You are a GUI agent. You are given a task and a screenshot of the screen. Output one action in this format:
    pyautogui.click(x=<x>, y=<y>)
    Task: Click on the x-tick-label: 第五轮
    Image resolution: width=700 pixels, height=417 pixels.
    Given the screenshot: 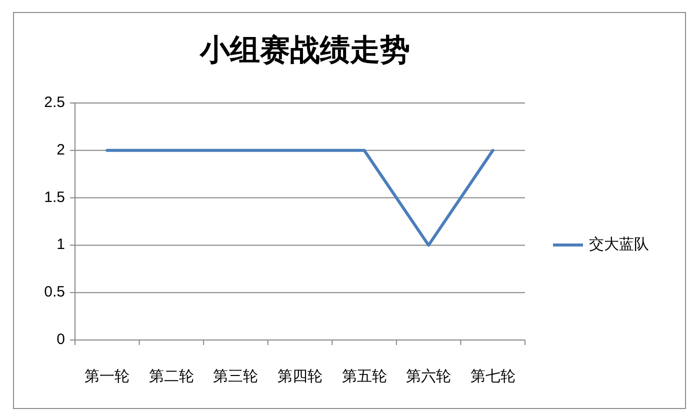 What is the action you would take?
    pyautogui.click(x=364, y=376)
    